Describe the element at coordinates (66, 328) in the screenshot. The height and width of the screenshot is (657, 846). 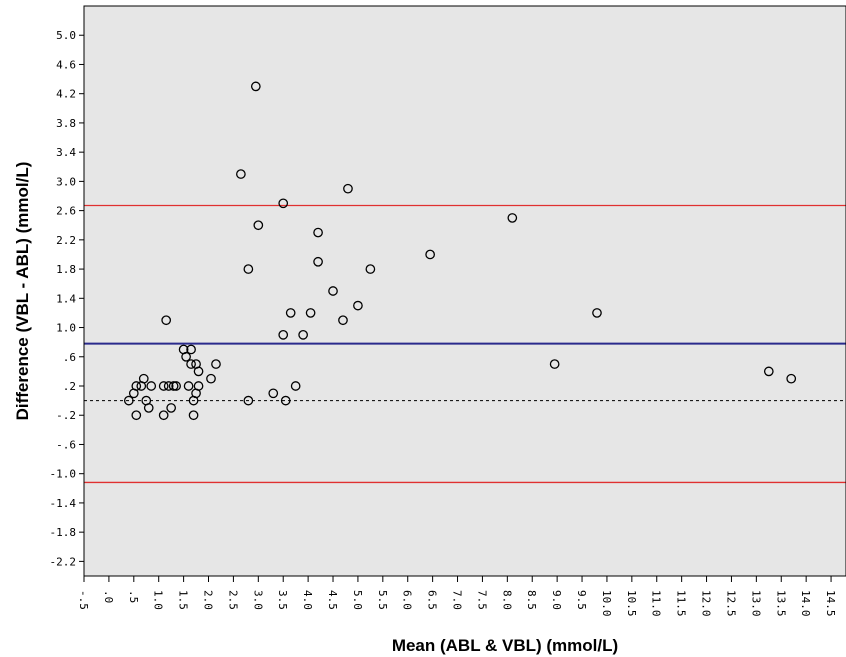
I see `y-tick-label: 1.0` at that location.